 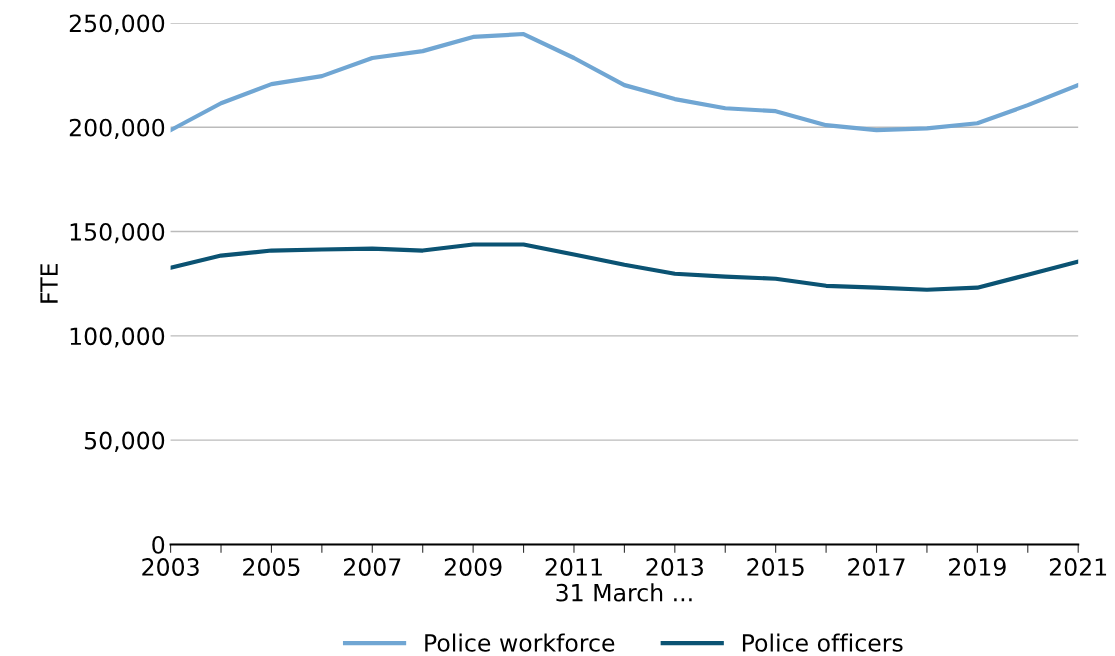 What do you see at coordinates (170, 567) in the screenshot?
I see `x-tick-label: 2003` at bounding box center [170, 567].